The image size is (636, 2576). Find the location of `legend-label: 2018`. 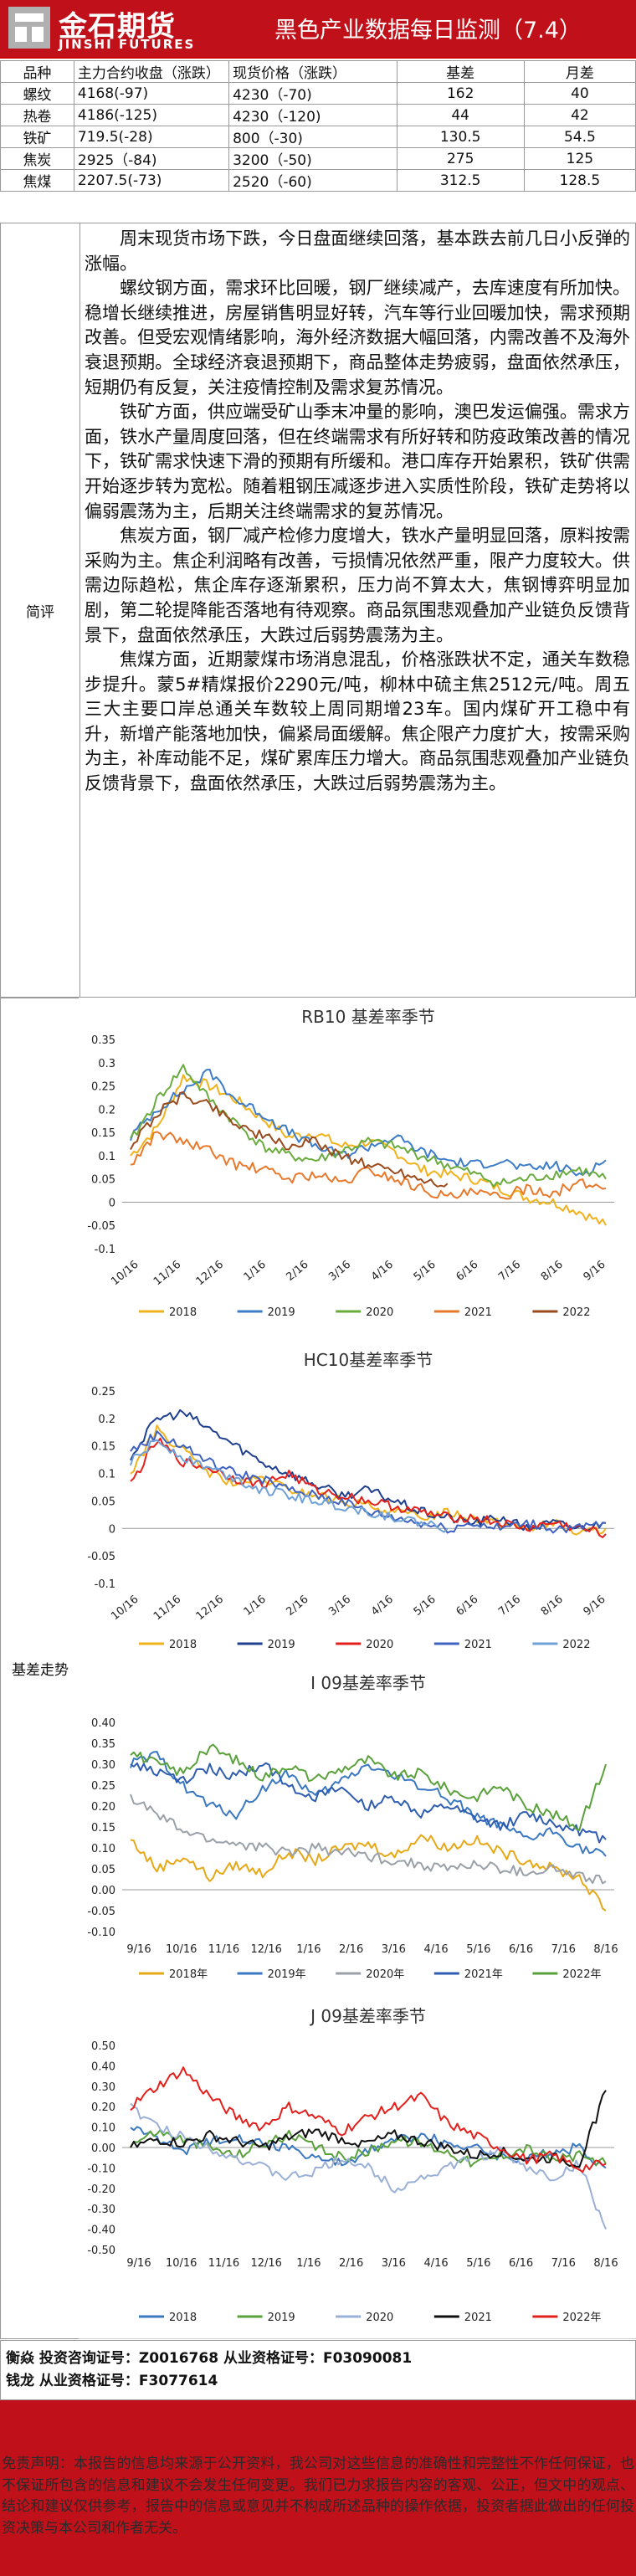

legend-label: 2018 is located at coordinates (183, 1645).